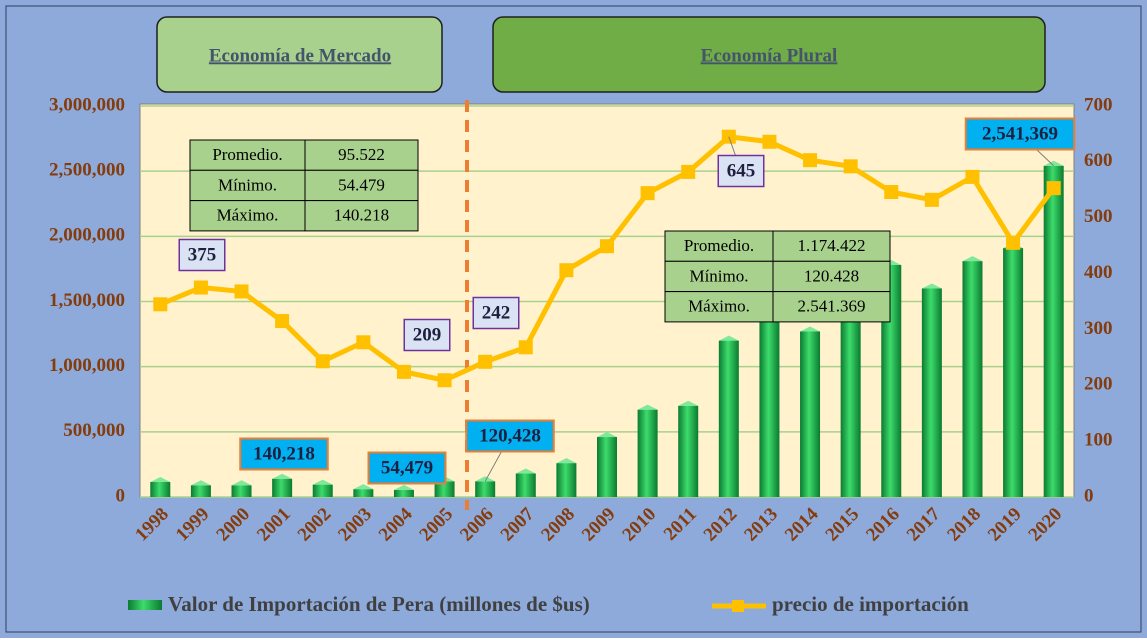 This screenshot has width=1147, height=643. Describe the element at coordinates (1098, 384) in the screenshot. I see `y2-tick-label: 200` at that location.